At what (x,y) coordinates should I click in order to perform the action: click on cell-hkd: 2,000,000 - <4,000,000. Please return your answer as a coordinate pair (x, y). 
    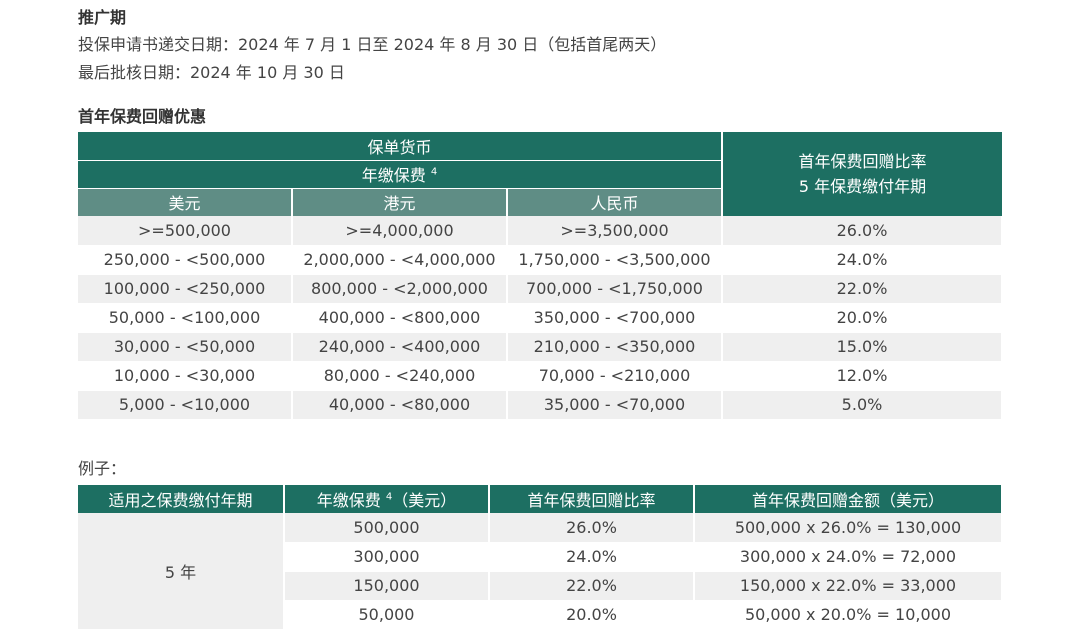
    Looking at the image, I should click on (400, 260).